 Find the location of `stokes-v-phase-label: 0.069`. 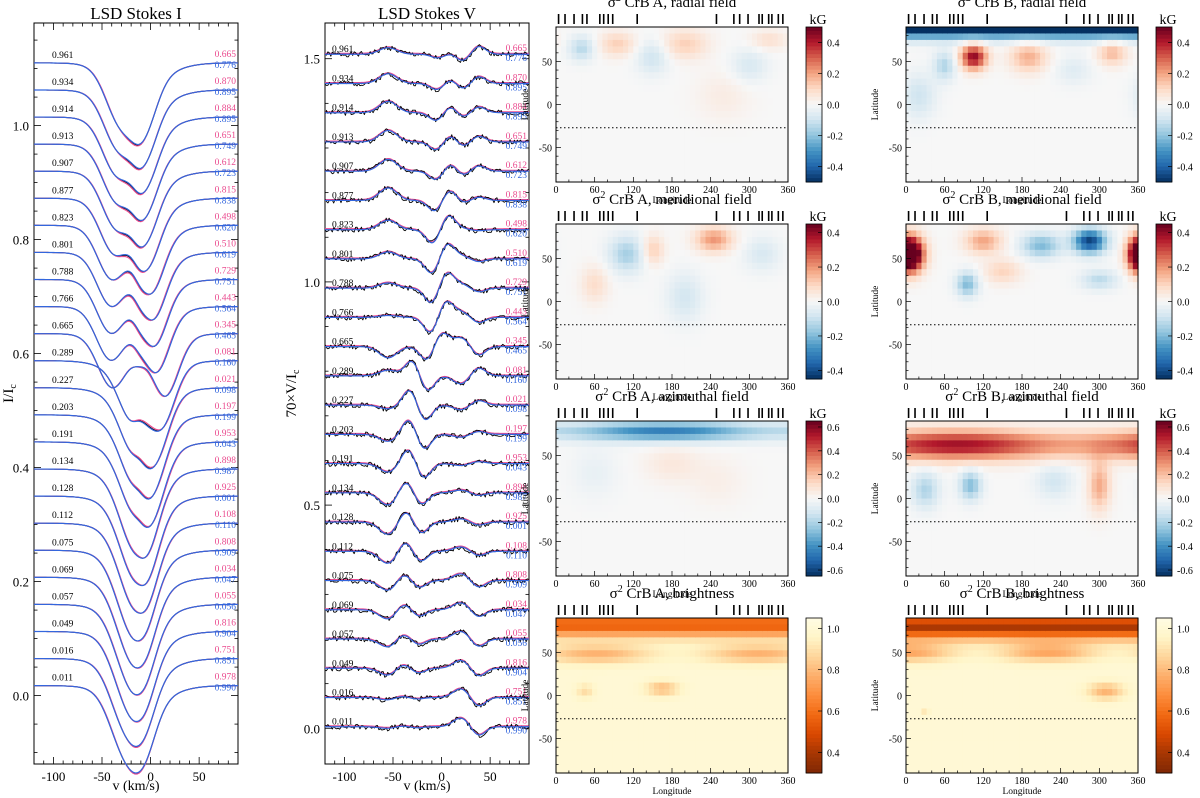

stokes-v-phase-label: 0.069 is located at coordinates (343, 606).